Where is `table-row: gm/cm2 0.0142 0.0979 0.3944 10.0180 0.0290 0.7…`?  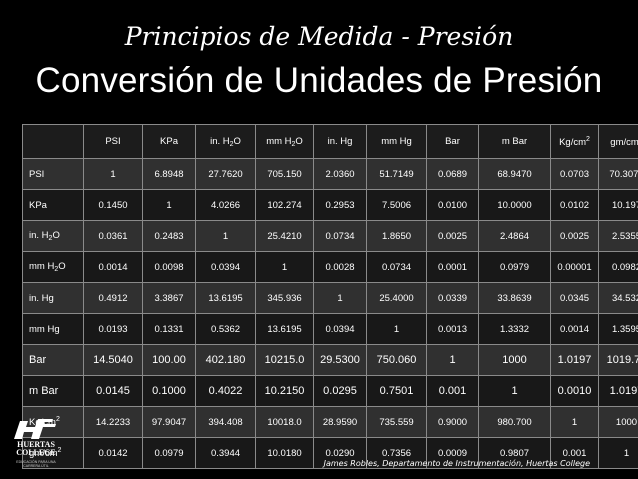
table-row: gm/cm2 0.0142 0.0979 0.3944 10.0180 0.0290 0.7… is located at coordinates (330, 453).